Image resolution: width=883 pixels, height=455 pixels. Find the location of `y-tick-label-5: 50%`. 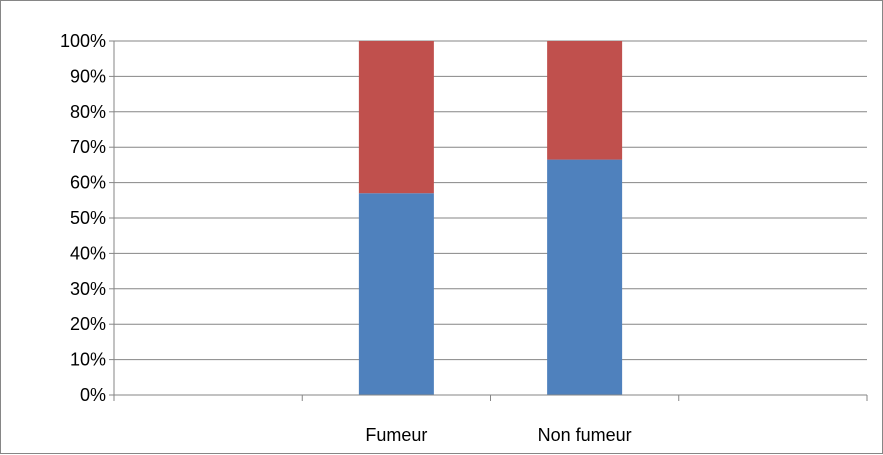

y-tick-label-5: 50% is located at coordinates (88, 218).